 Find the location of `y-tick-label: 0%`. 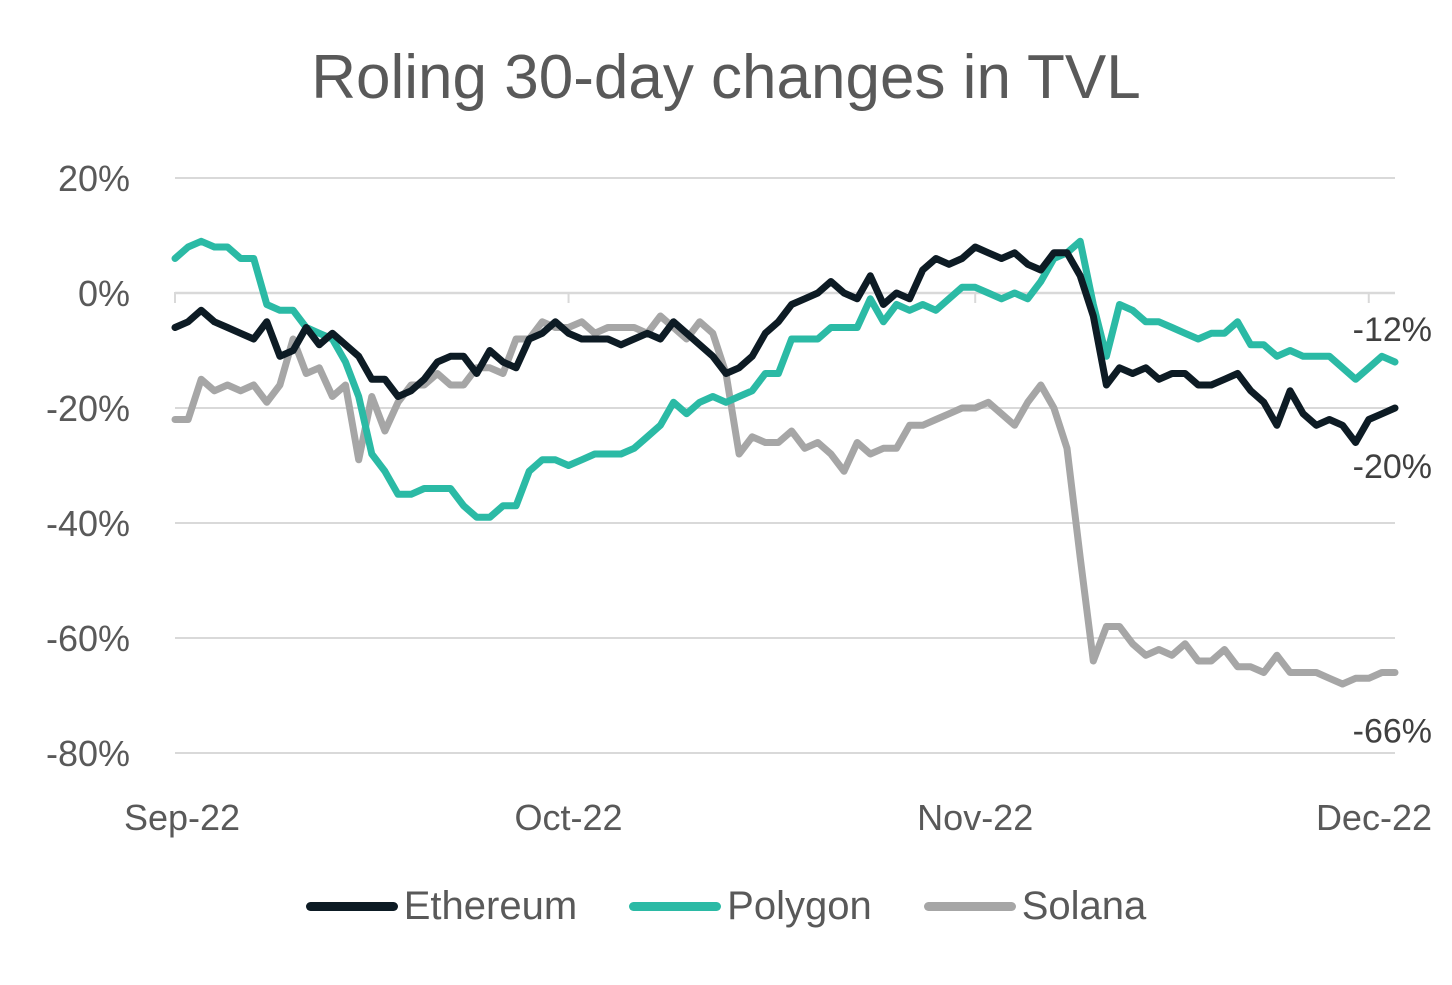

y-tick-label: 0% is located at coordinates (104, 293).